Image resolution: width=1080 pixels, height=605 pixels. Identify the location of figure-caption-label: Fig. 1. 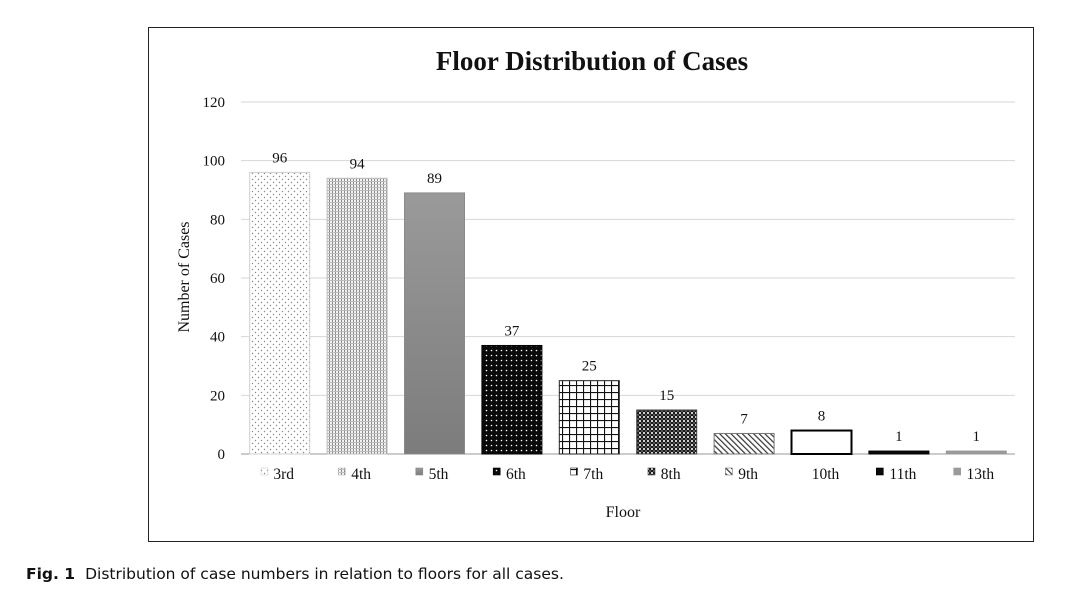
(51, 574).